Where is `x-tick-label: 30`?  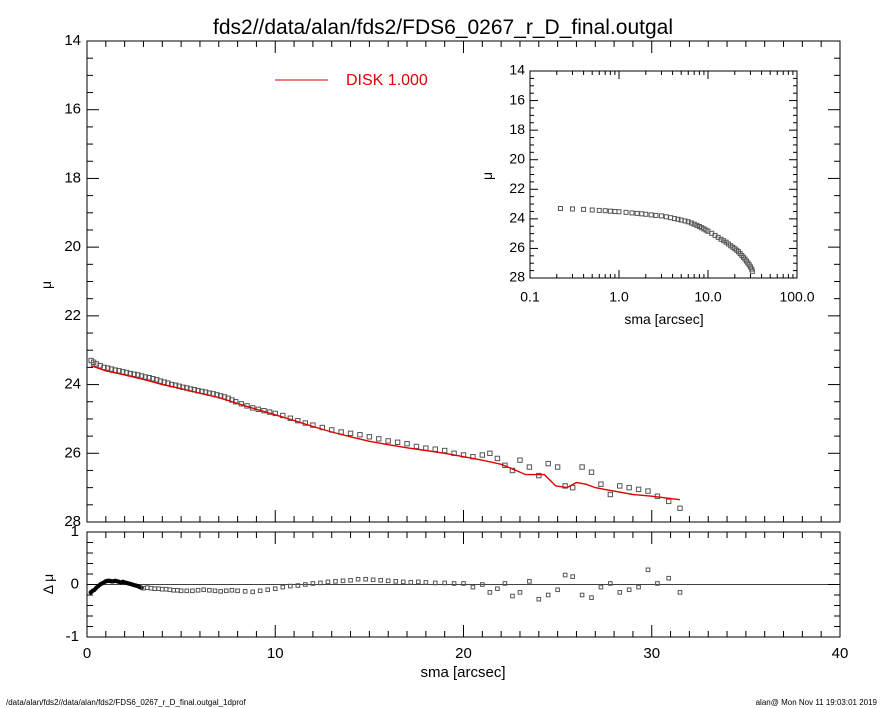 x-tick-label: 30 is located at coordinates (651, 653).